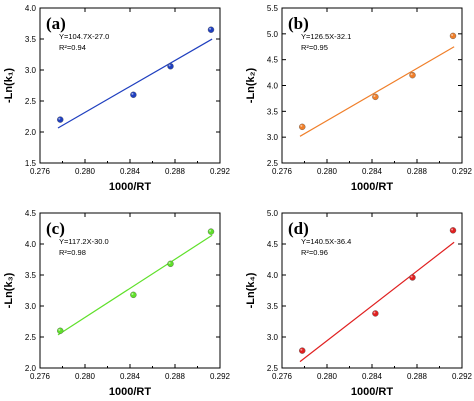  I want to click on fit-equation: Y=117.2X-30.0, so click(84, 241).